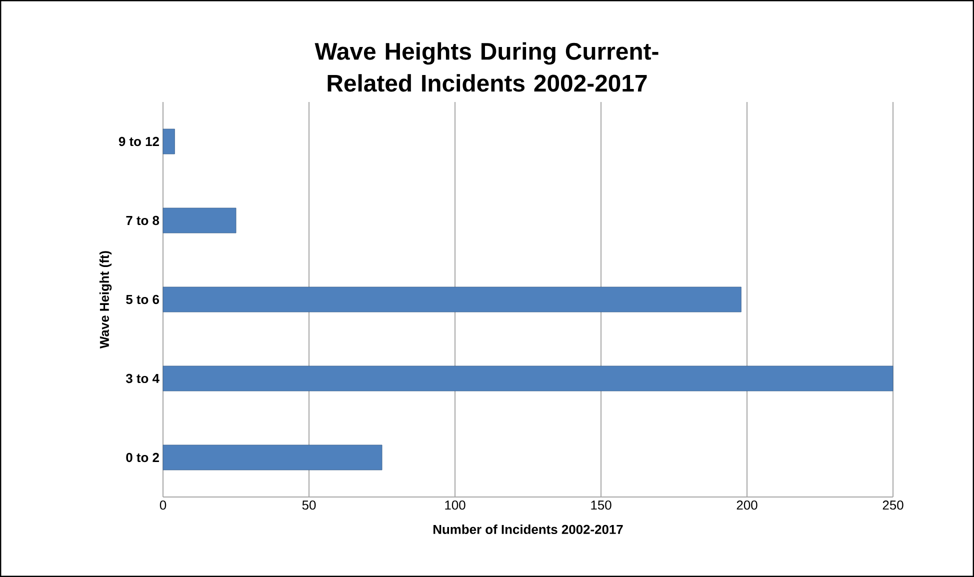  Describe the element at coordinates (893, 505) in the screenshot. I see `x-tick-label: 250` at that location.